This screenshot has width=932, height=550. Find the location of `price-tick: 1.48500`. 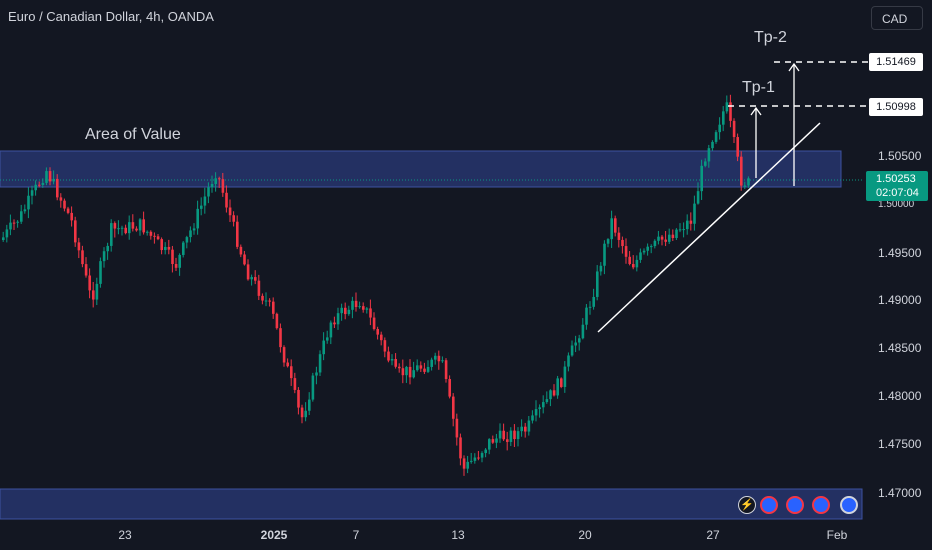

price-tick: 1.48500 is located at coordinates (900, 348).